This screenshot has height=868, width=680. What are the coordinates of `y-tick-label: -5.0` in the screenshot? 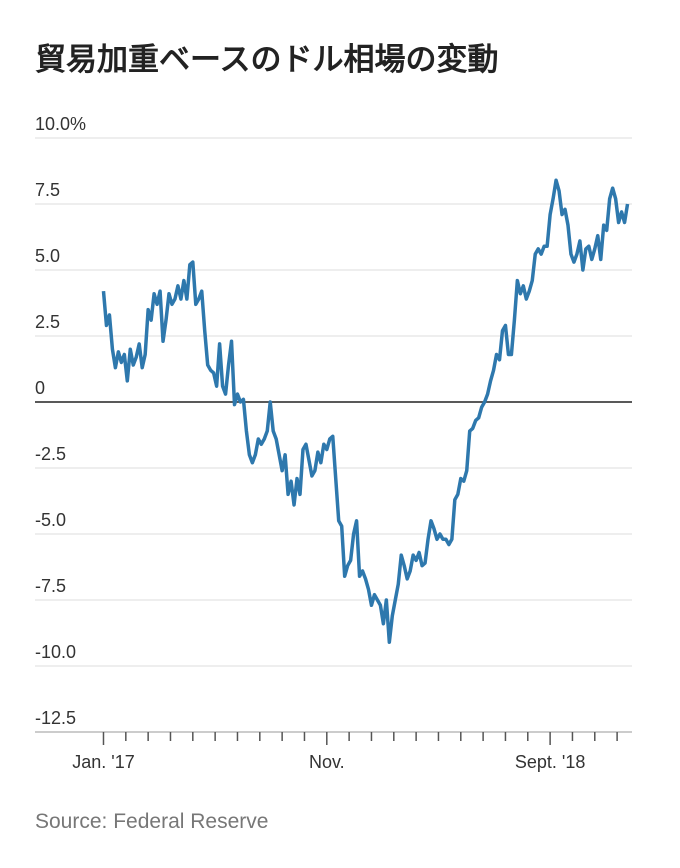 It's located at (50, 520).